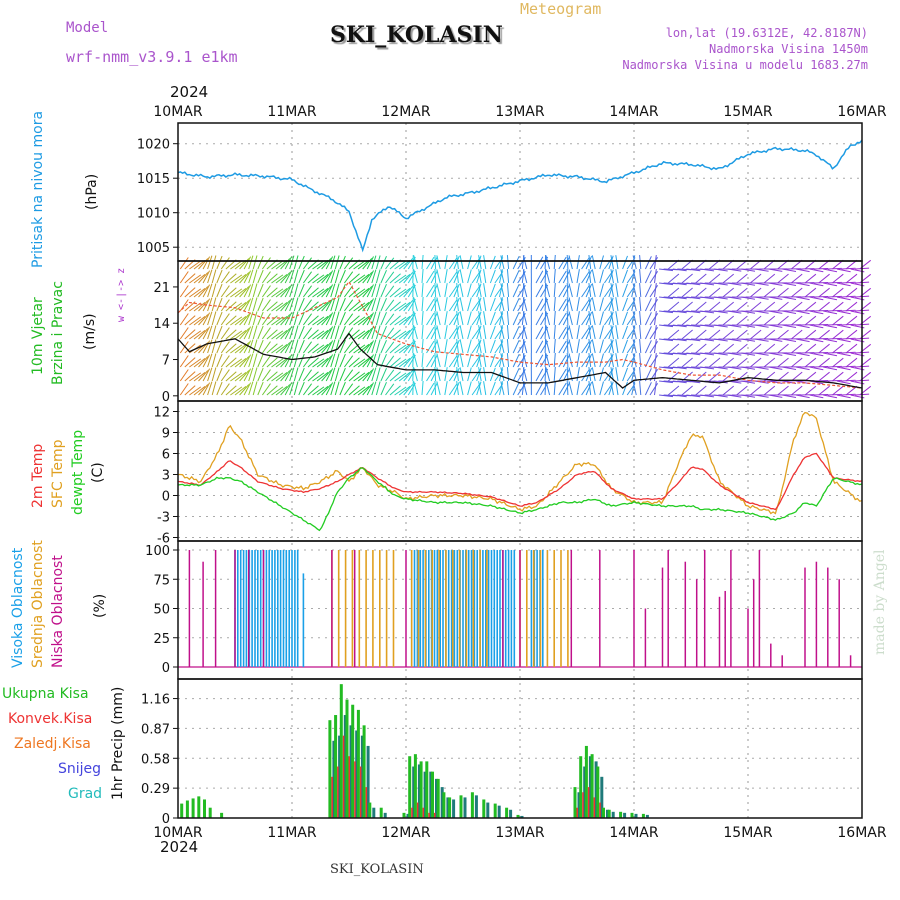 The width and height of the screenshot is (900, 900). What do you see at coordinates (861, 833) in the screenshot?
I see `time-label-bottom: 16MAR` at bounding box center [861, 833].